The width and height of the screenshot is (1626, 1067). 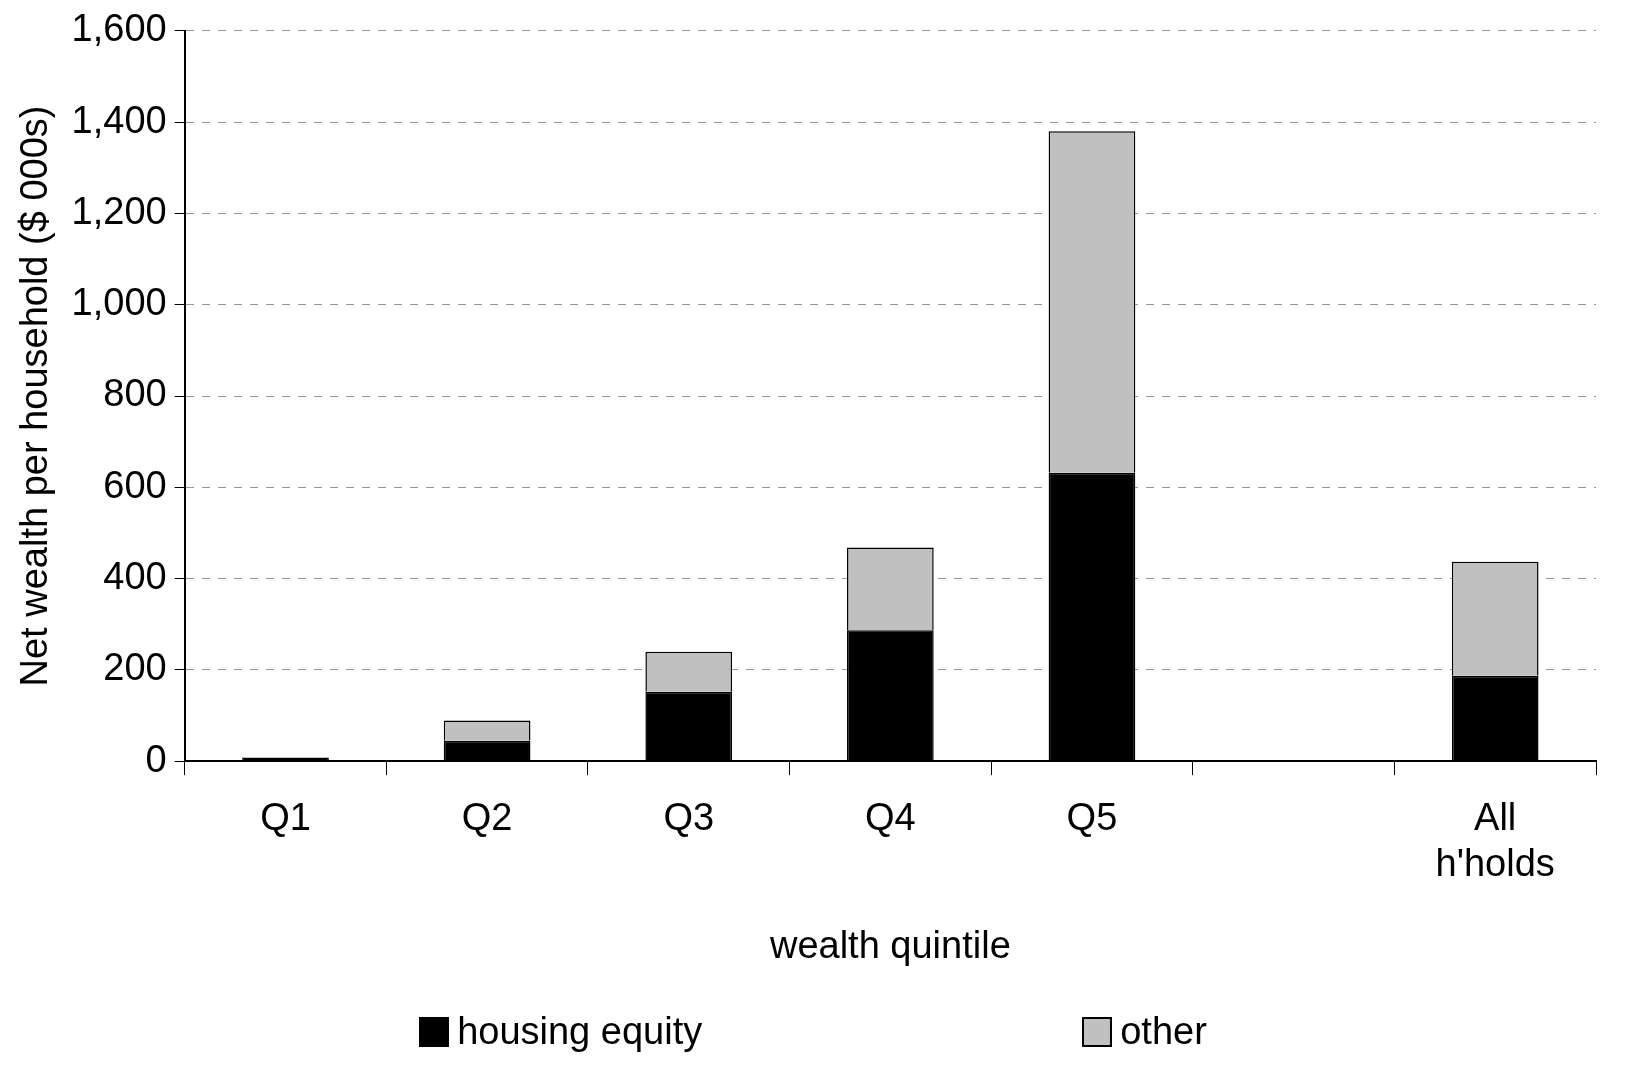 What do you see at coordinates (135, 667) in the screenshot?
I see `y-tick-label: 200` at bounding box center [135, 667].